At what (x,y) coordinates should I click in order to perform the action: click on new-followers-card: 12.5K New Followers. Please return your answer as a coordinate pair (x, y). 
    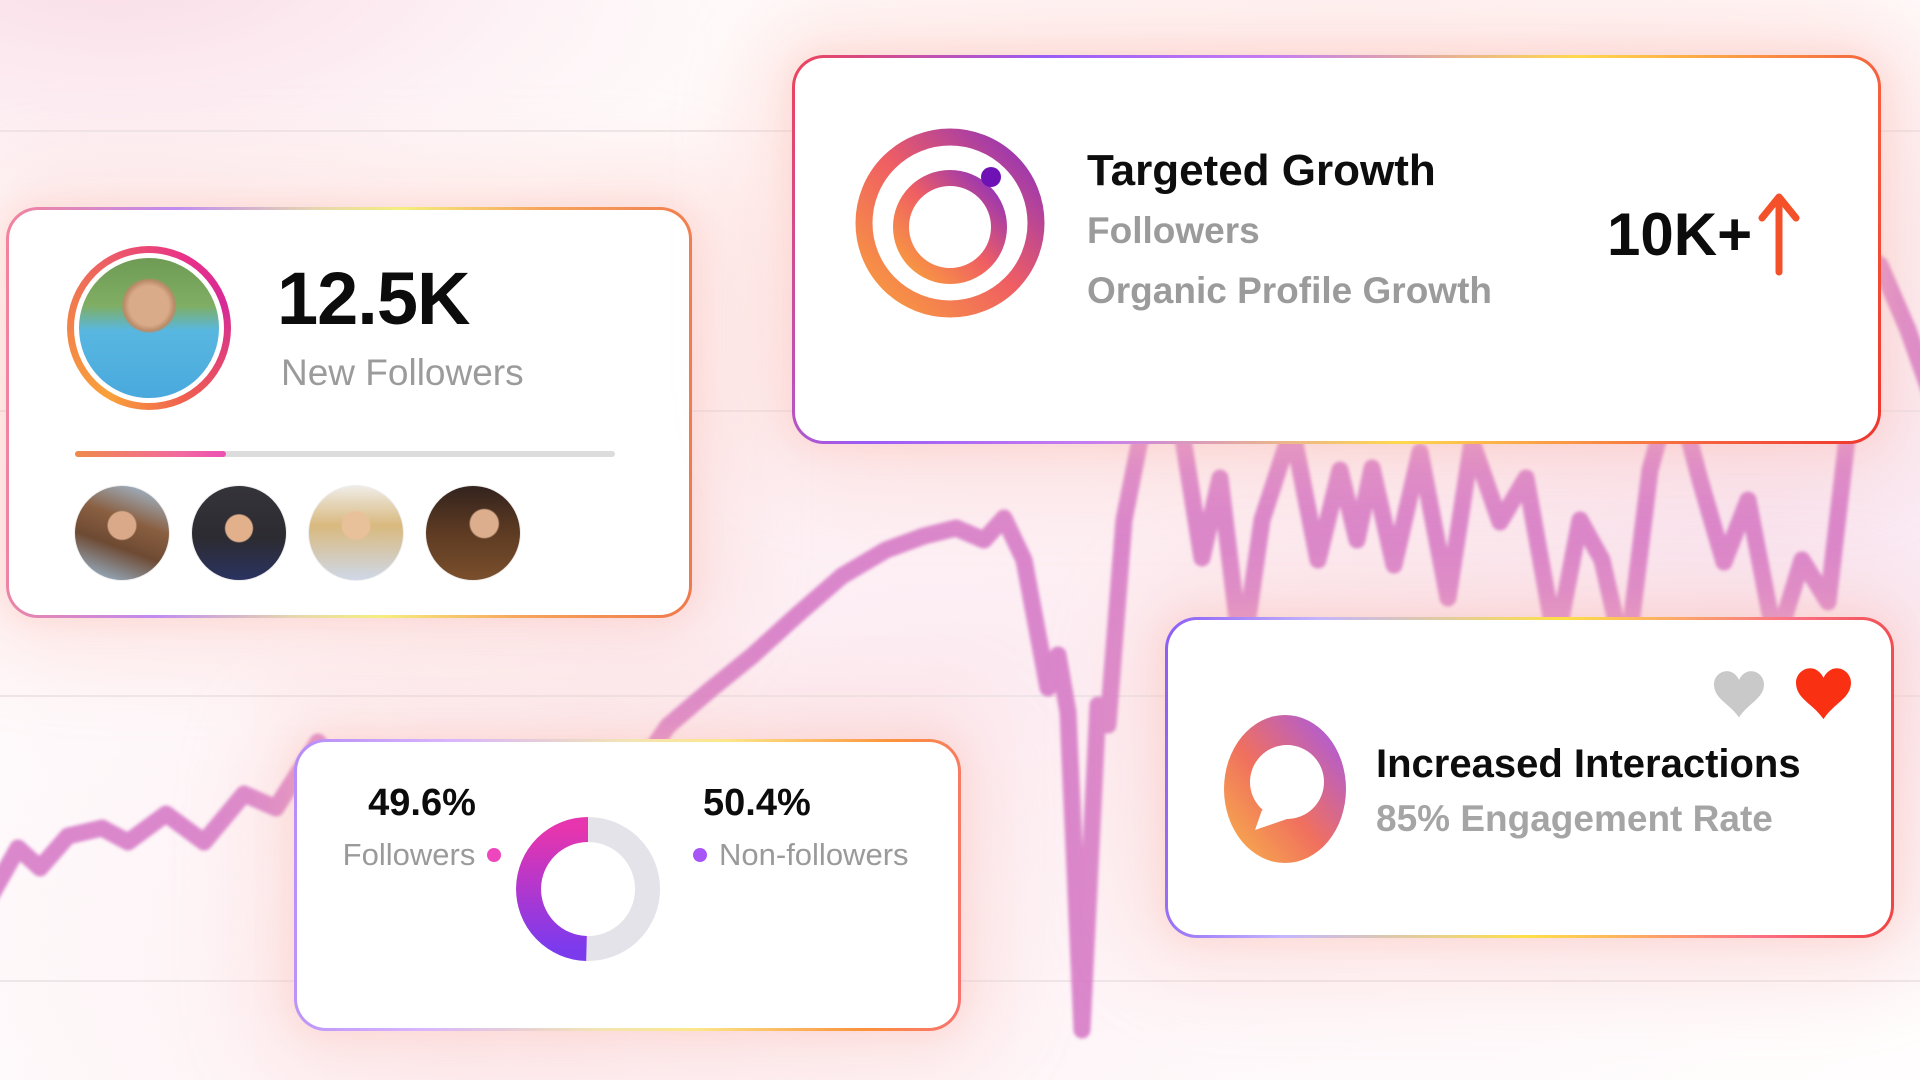
    Looking at the image, I should click on (349, 412).